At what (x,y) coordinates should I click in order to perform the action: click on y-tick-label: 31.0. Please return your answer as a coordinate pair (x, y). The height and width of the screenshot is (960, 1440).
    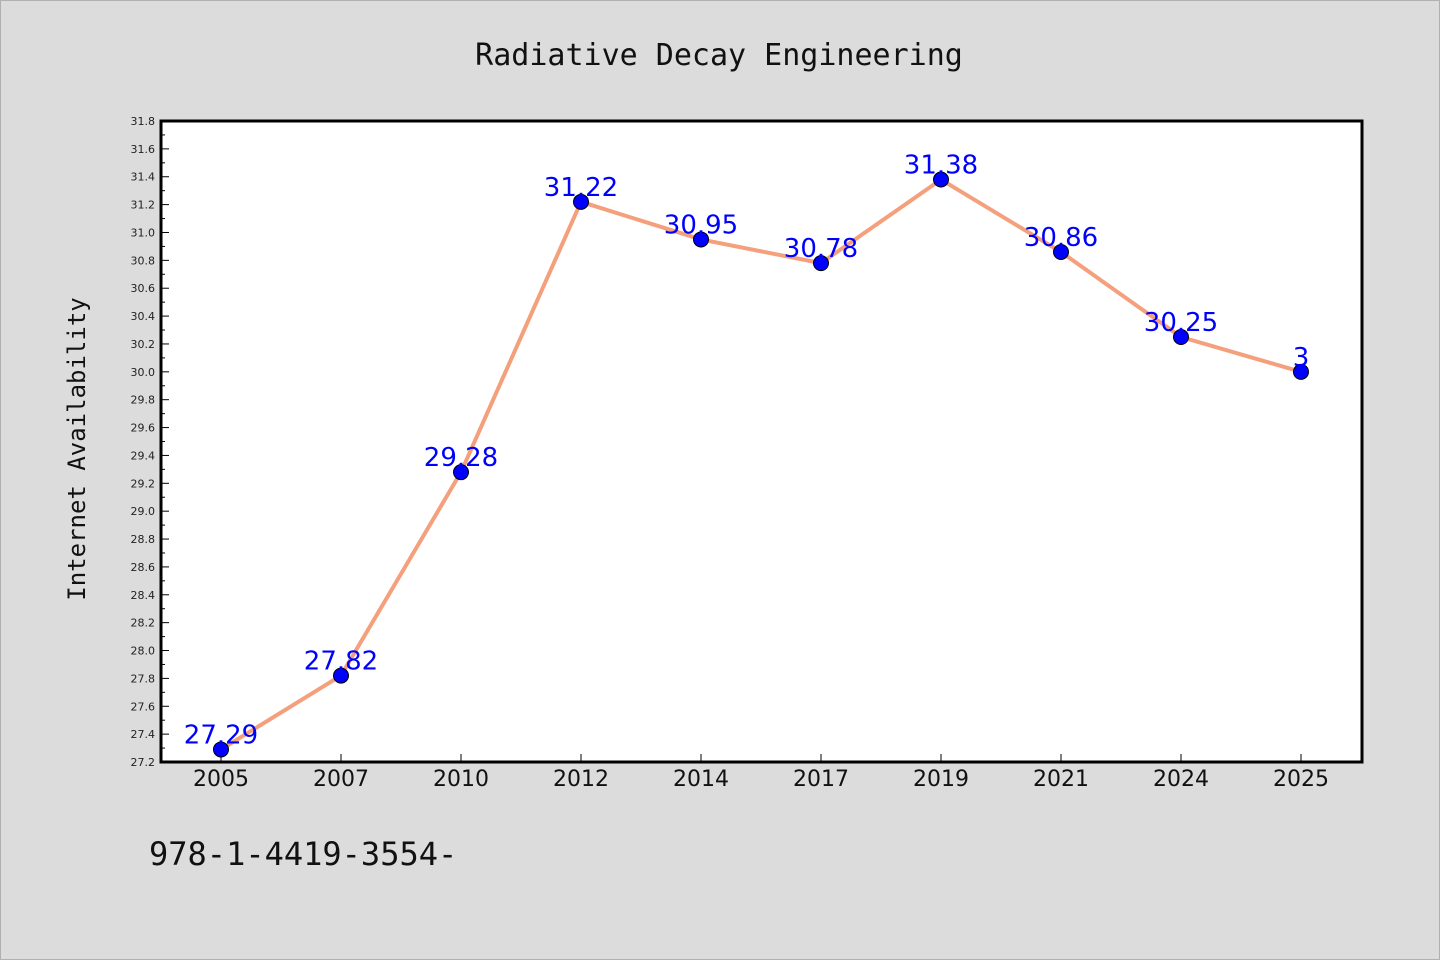
    Looking at the image, I should click on (143, 232).